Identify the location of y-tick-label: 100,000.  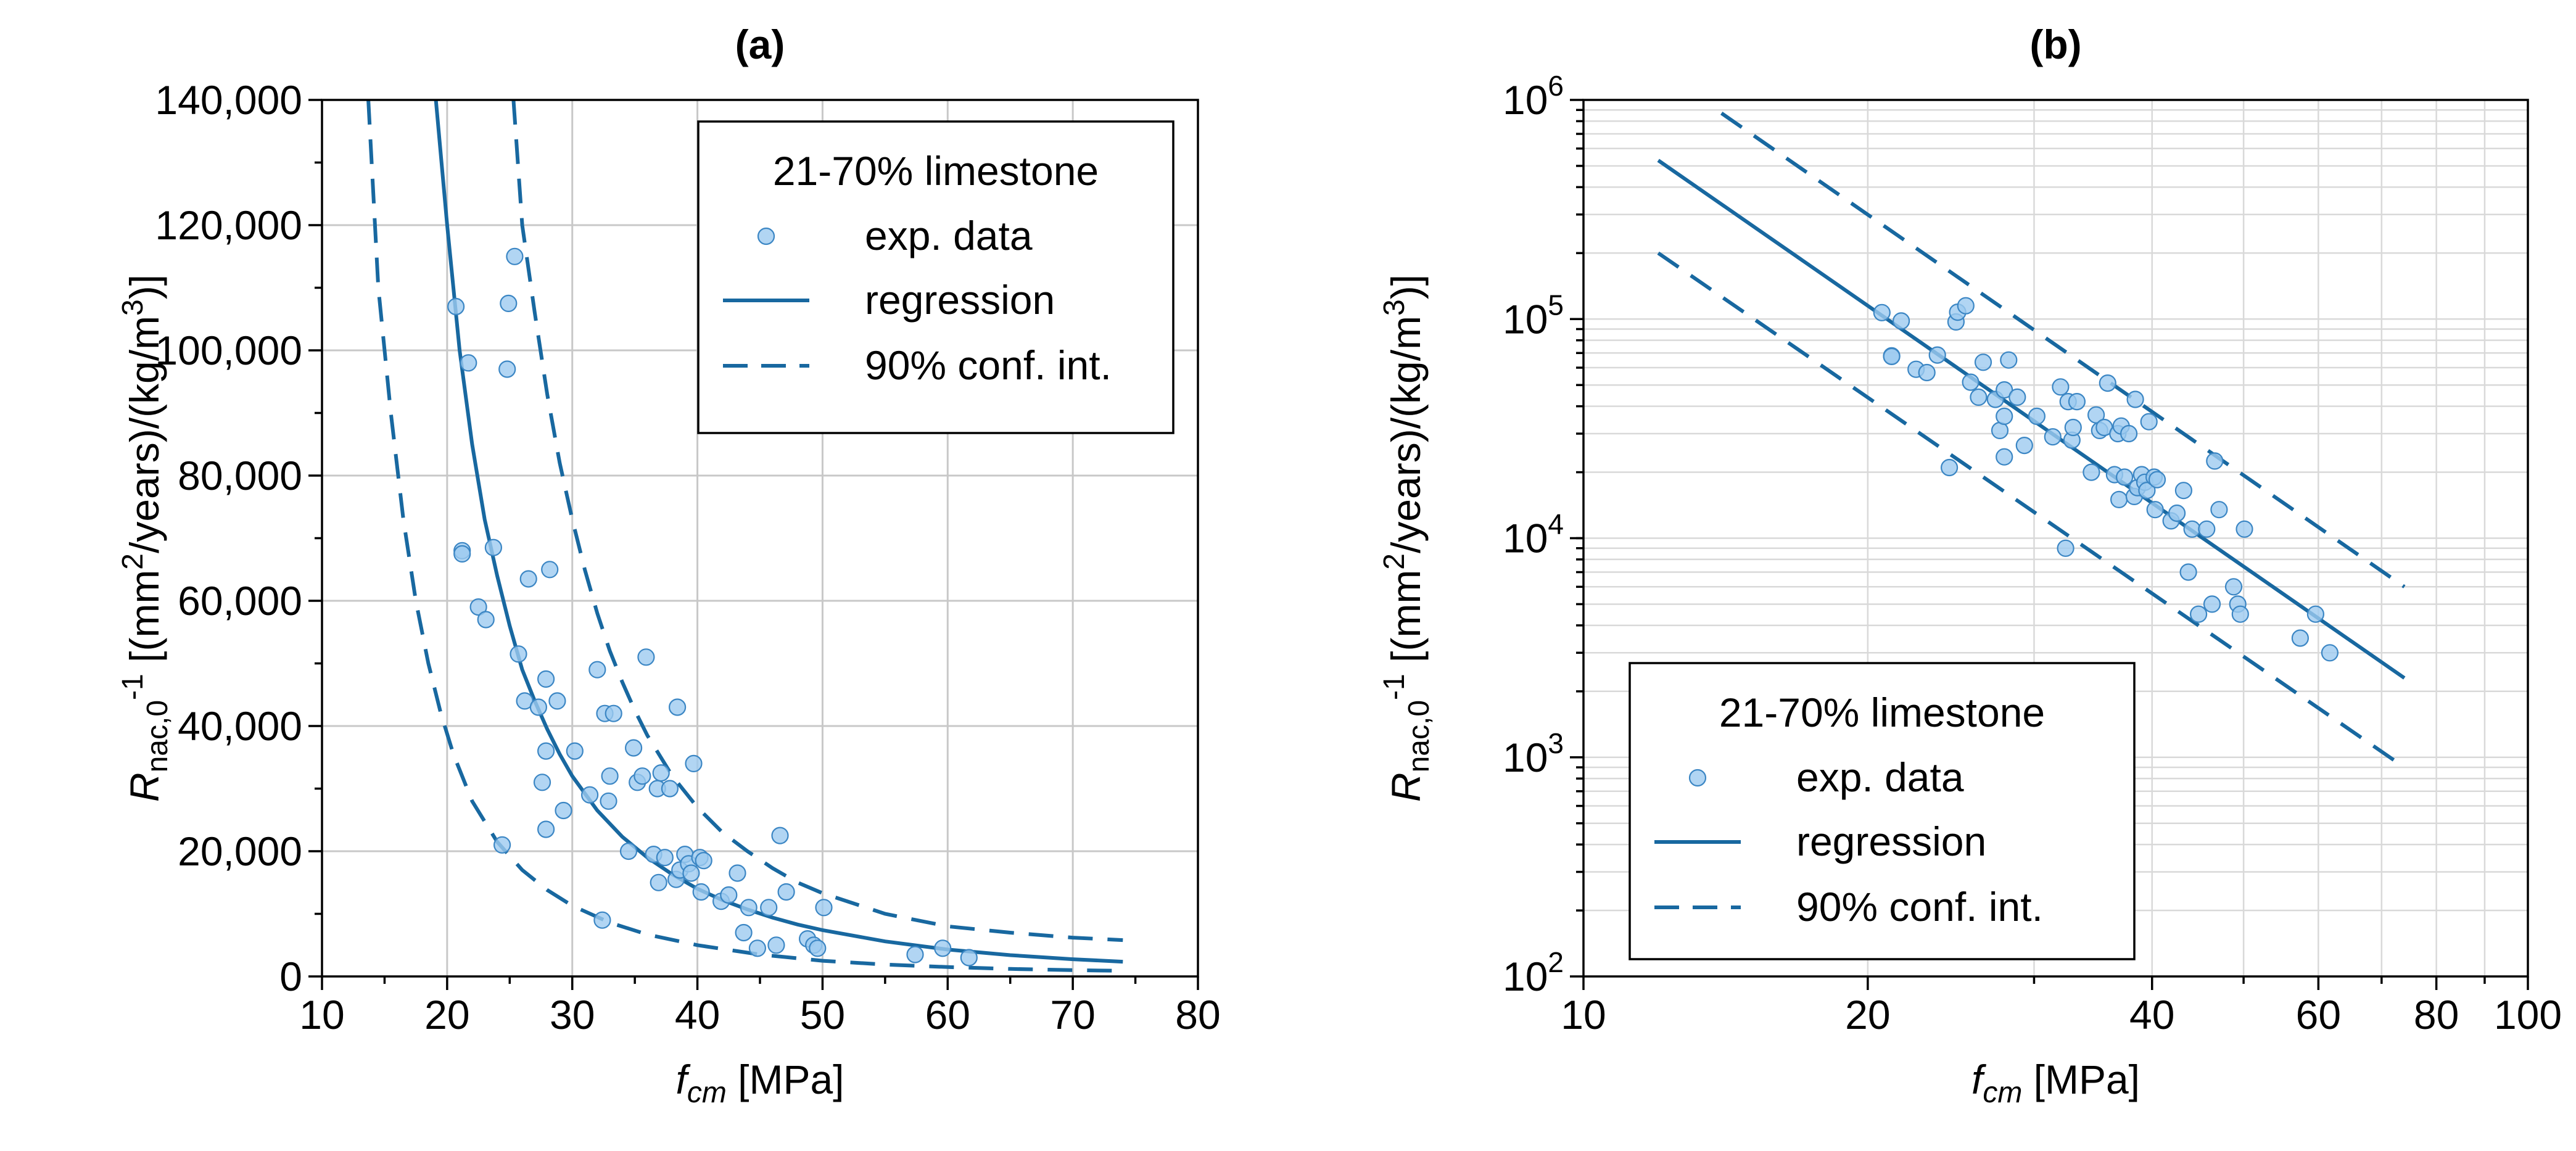
(229, 350).